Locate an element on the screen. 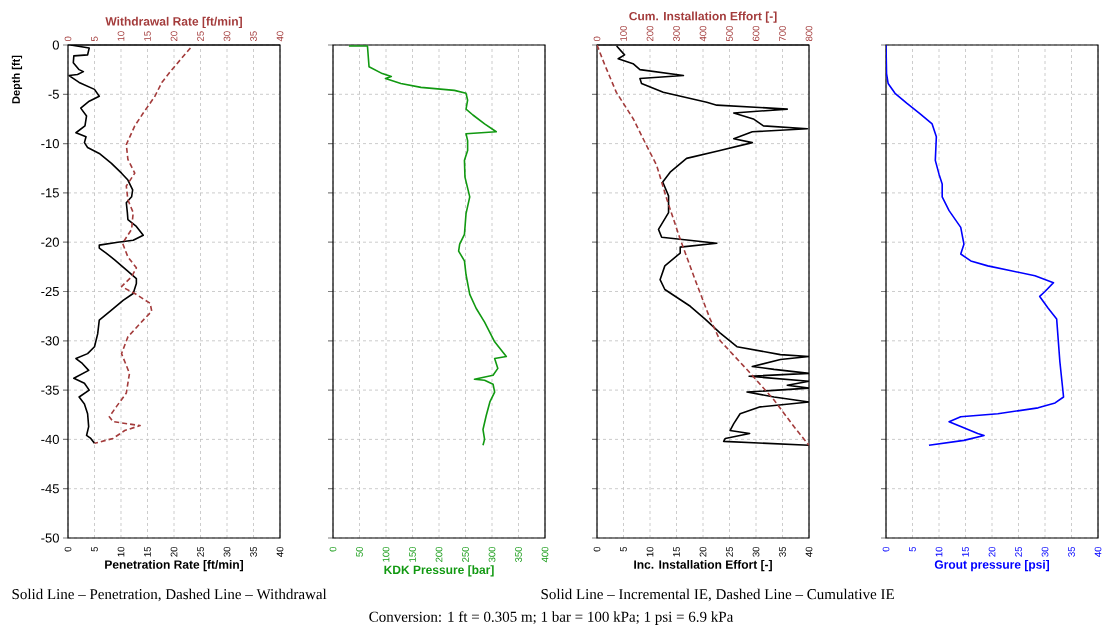 This screenshot has width=1103, height=632. y-tick-label: -5 is located at coordinates (53, 94).